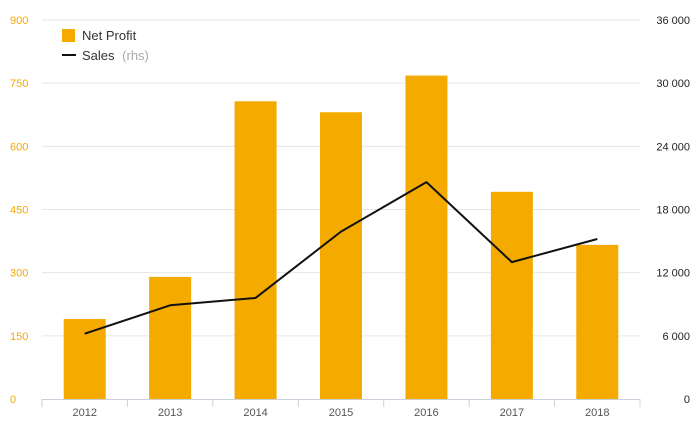 The height and width of the screenshot is (433, 700). What do you see at coordinates (19, 211) in the screenshot?
I see `y-left-tick-label: 450` at bounding box center [19, 211].